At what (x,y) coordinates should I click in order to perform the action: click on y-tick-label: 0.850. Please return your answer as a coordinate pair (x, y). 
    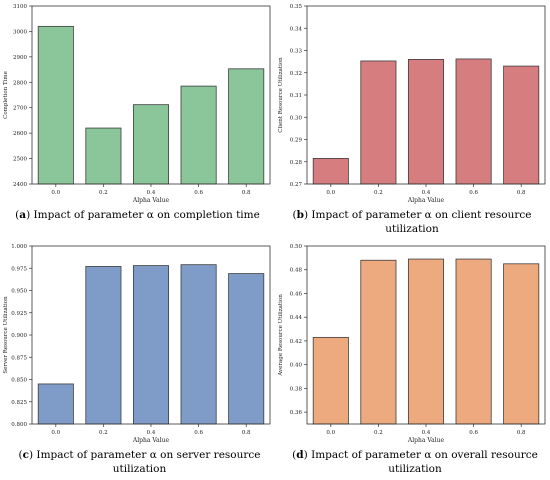
    Looking at the image, I should click on (19, 381).